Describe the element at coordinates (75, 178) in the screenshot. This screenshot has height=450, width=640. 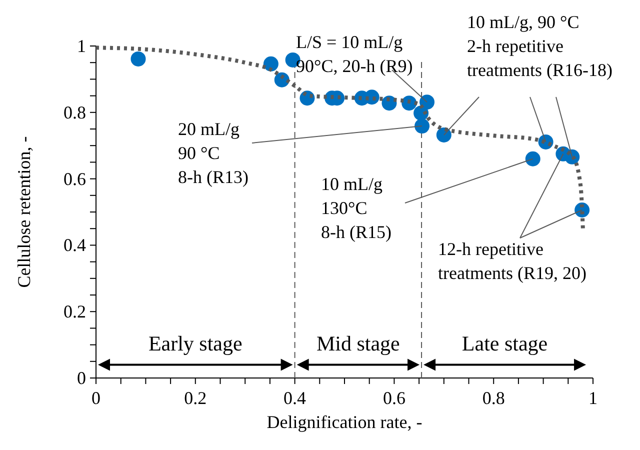
I see `y-tick-label: 0.6` at that location.